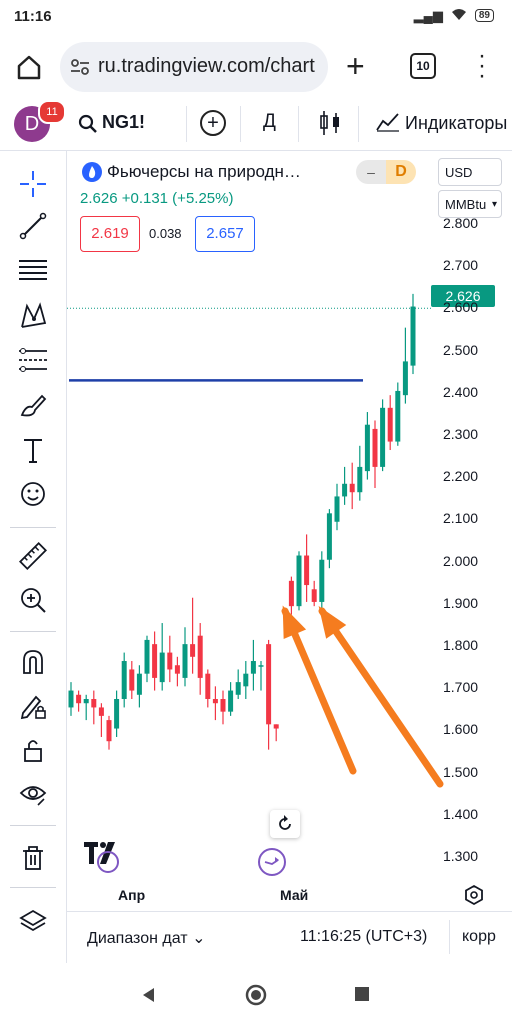  I want to click on date-range-button: Диапазон дат ⌄, so click(146, 938).